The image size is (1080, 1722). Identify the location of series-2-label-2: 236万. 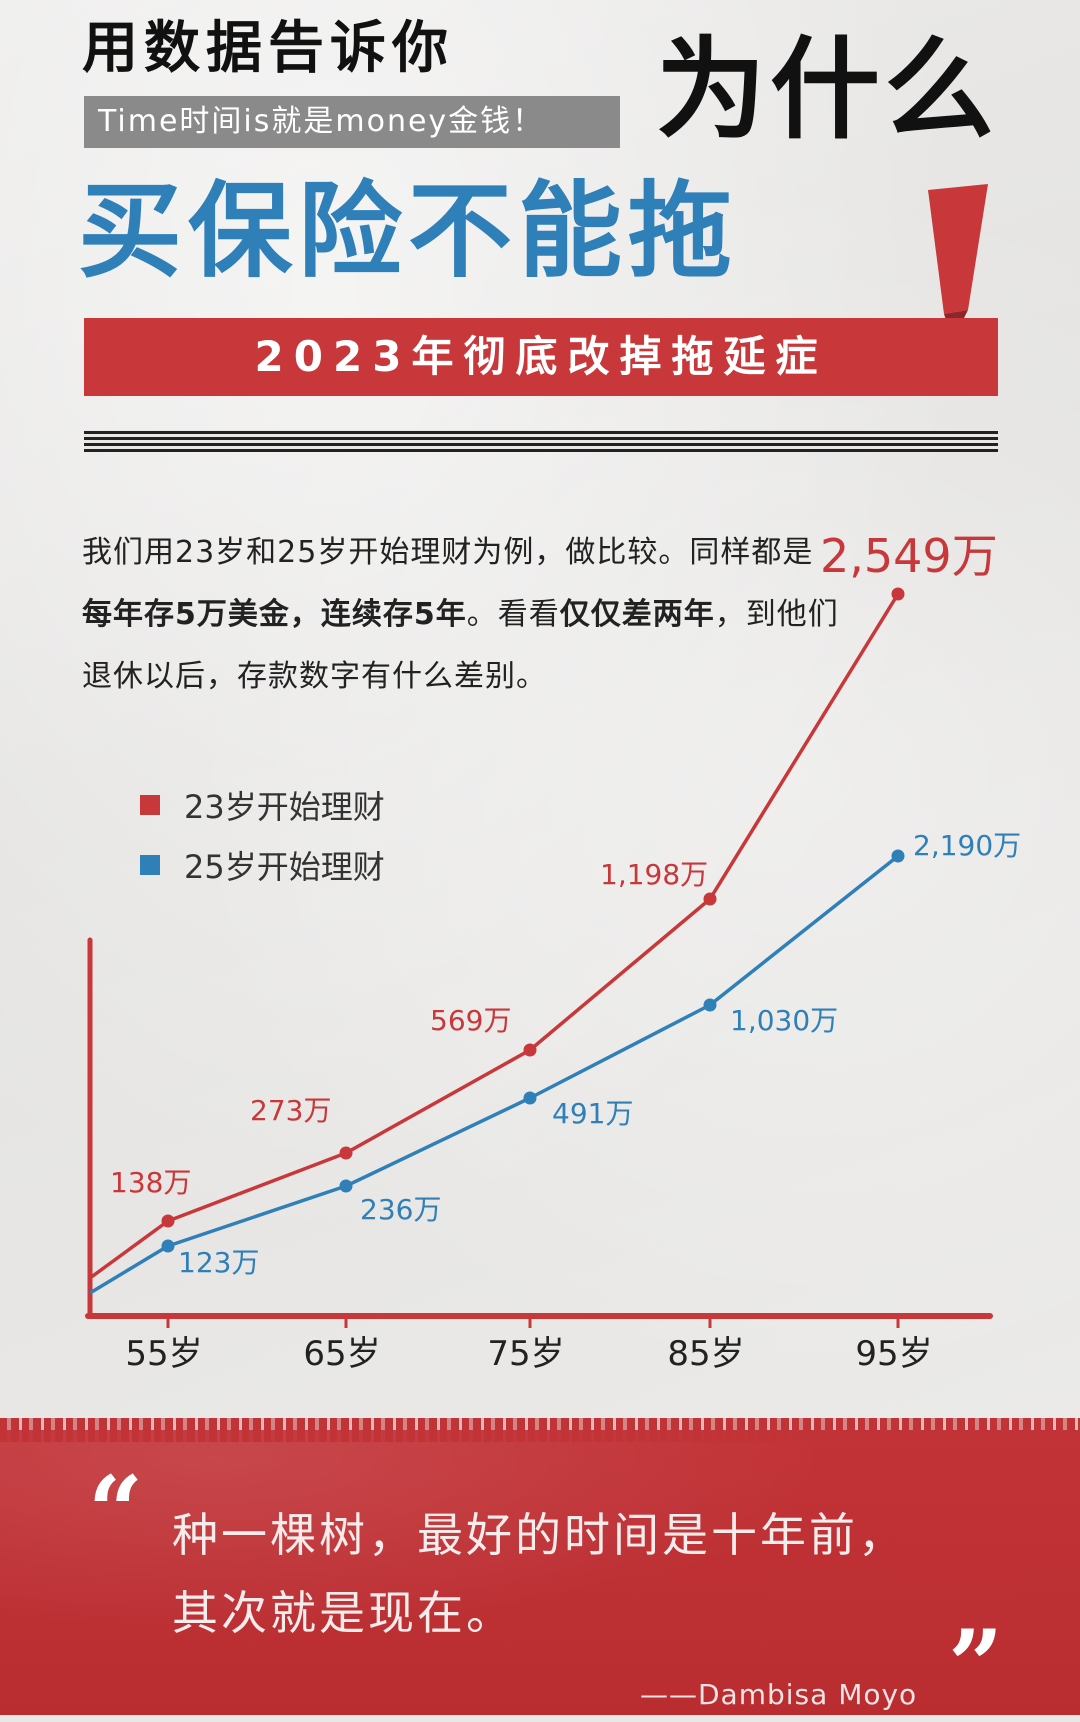
(400, 1209).